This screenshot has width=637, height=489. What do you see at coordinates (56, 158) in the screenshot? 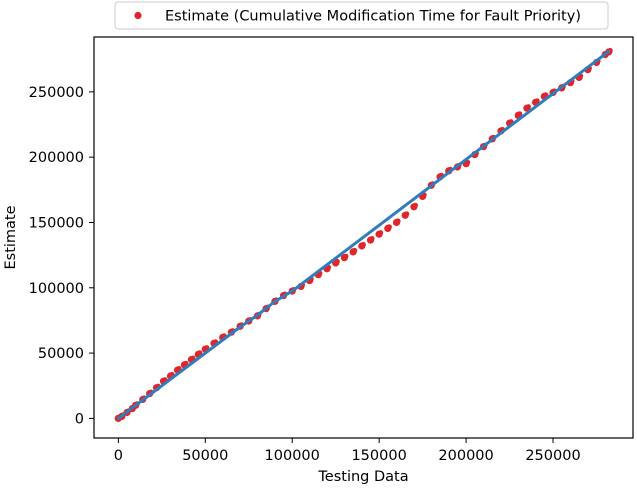
I see `y-tick-label: 200000` at bounding box center [56, 158].